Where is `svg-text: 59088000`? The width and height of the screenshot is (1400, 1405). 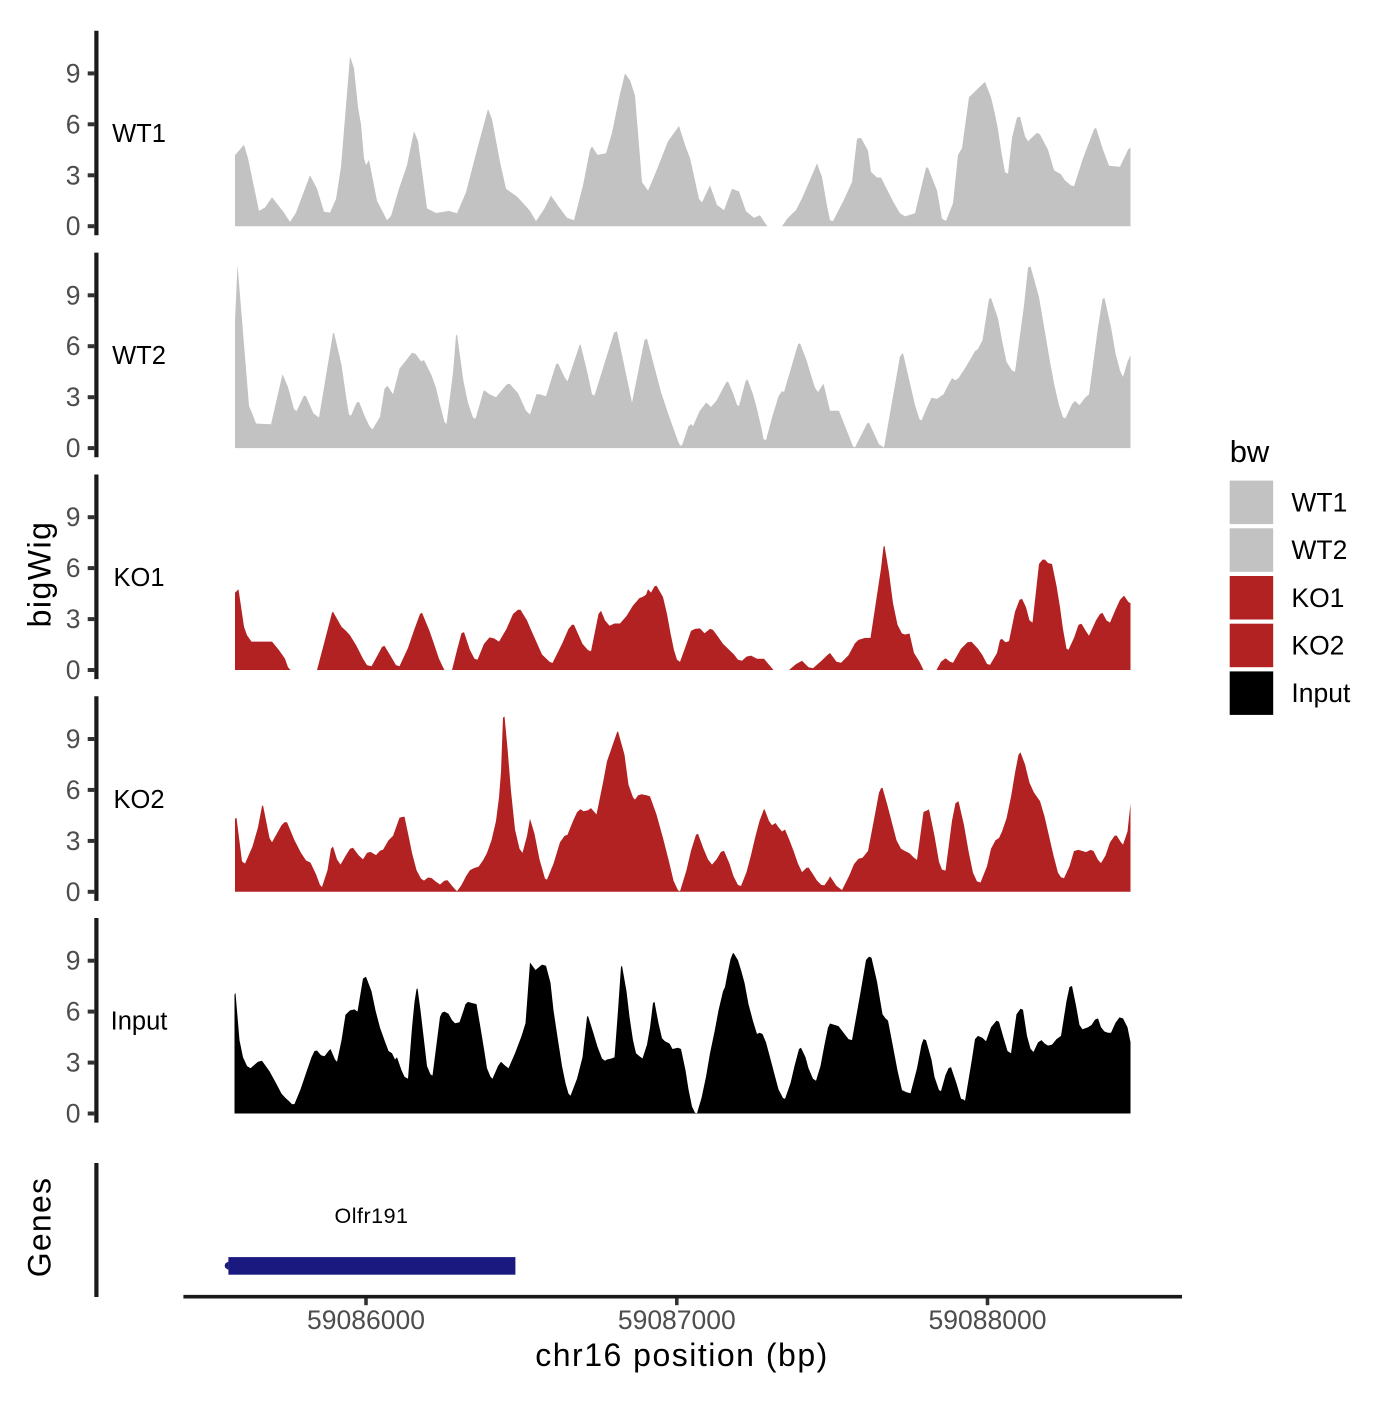
svg-text: 59088000 is located at coordinates (988, 1320).